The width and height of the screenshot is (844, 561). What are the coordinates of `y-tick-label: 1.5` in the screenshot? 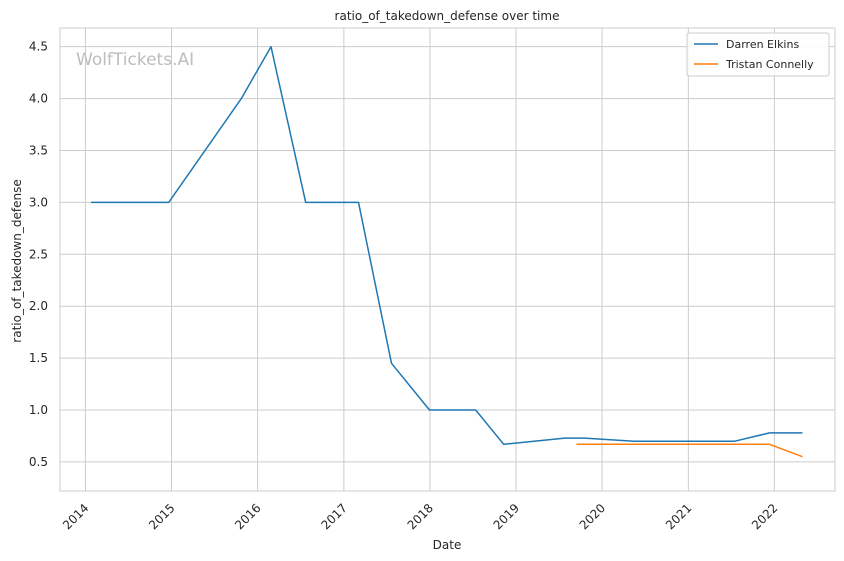 It's located at (38, 358).